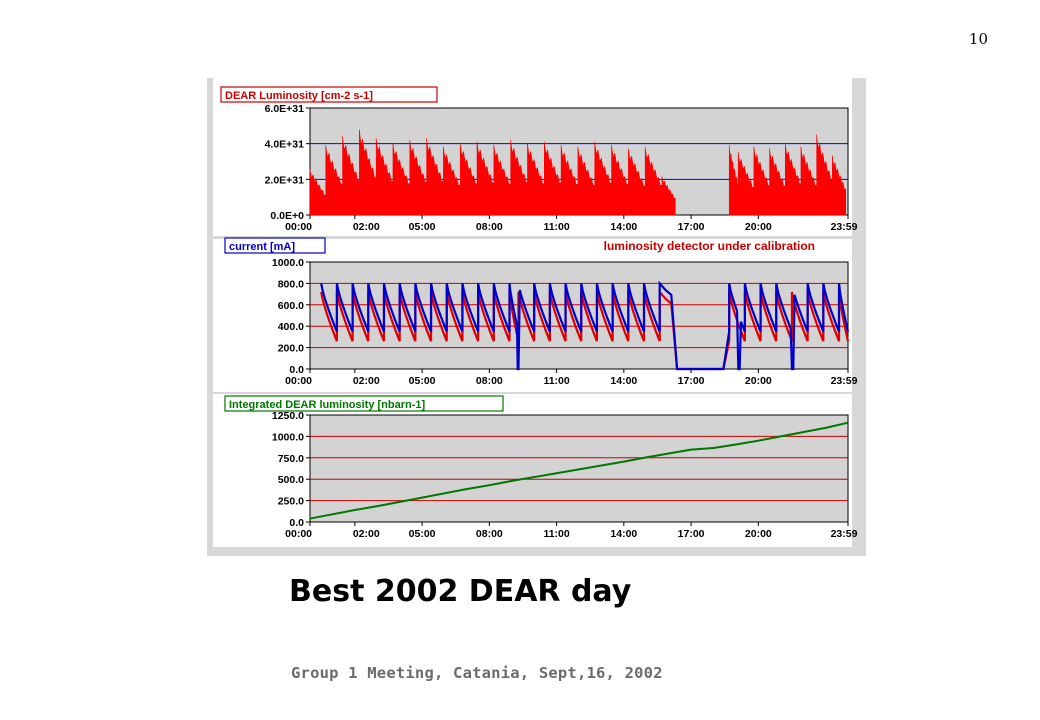  What do you see at coordinates (291, 284) in the screenshot?
I see `y-tick-label-2-5: 800.0` at bounding box center [291, 284].